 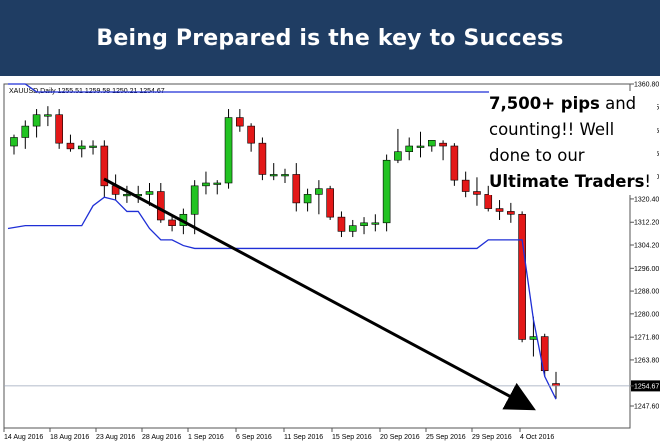 I want to click on y-tick-label: 1288.00, so click(x=646, y=292).